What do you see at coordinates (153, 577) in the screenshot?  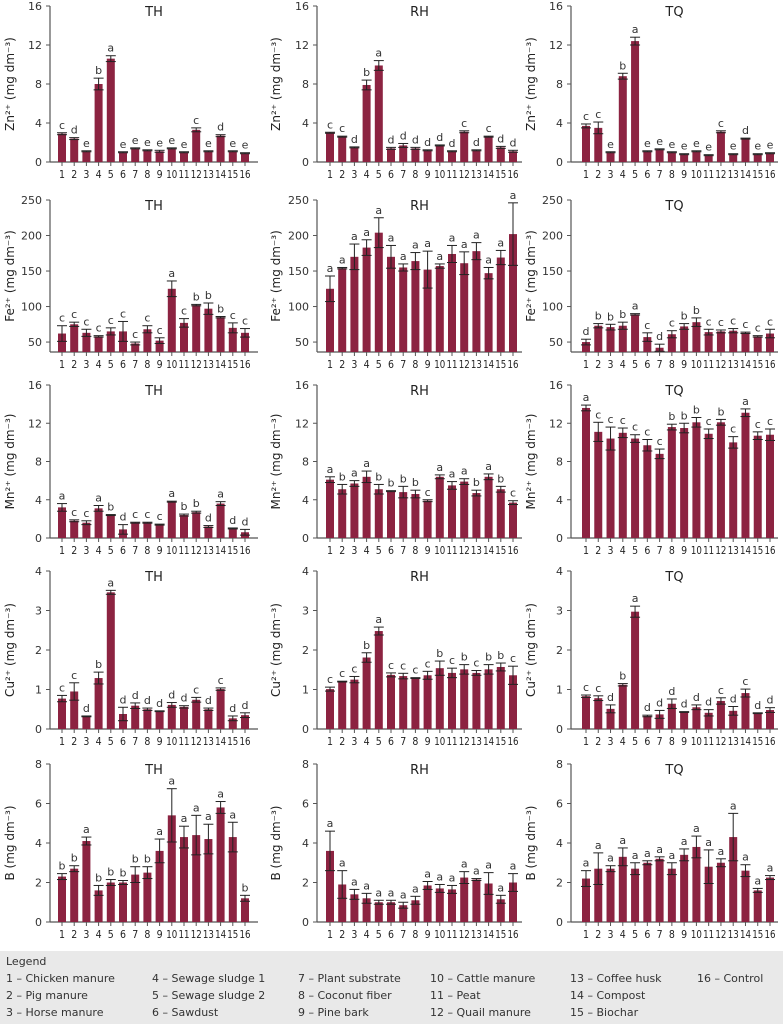 I see `chart-title: TH` at bounding box center [153, 577].